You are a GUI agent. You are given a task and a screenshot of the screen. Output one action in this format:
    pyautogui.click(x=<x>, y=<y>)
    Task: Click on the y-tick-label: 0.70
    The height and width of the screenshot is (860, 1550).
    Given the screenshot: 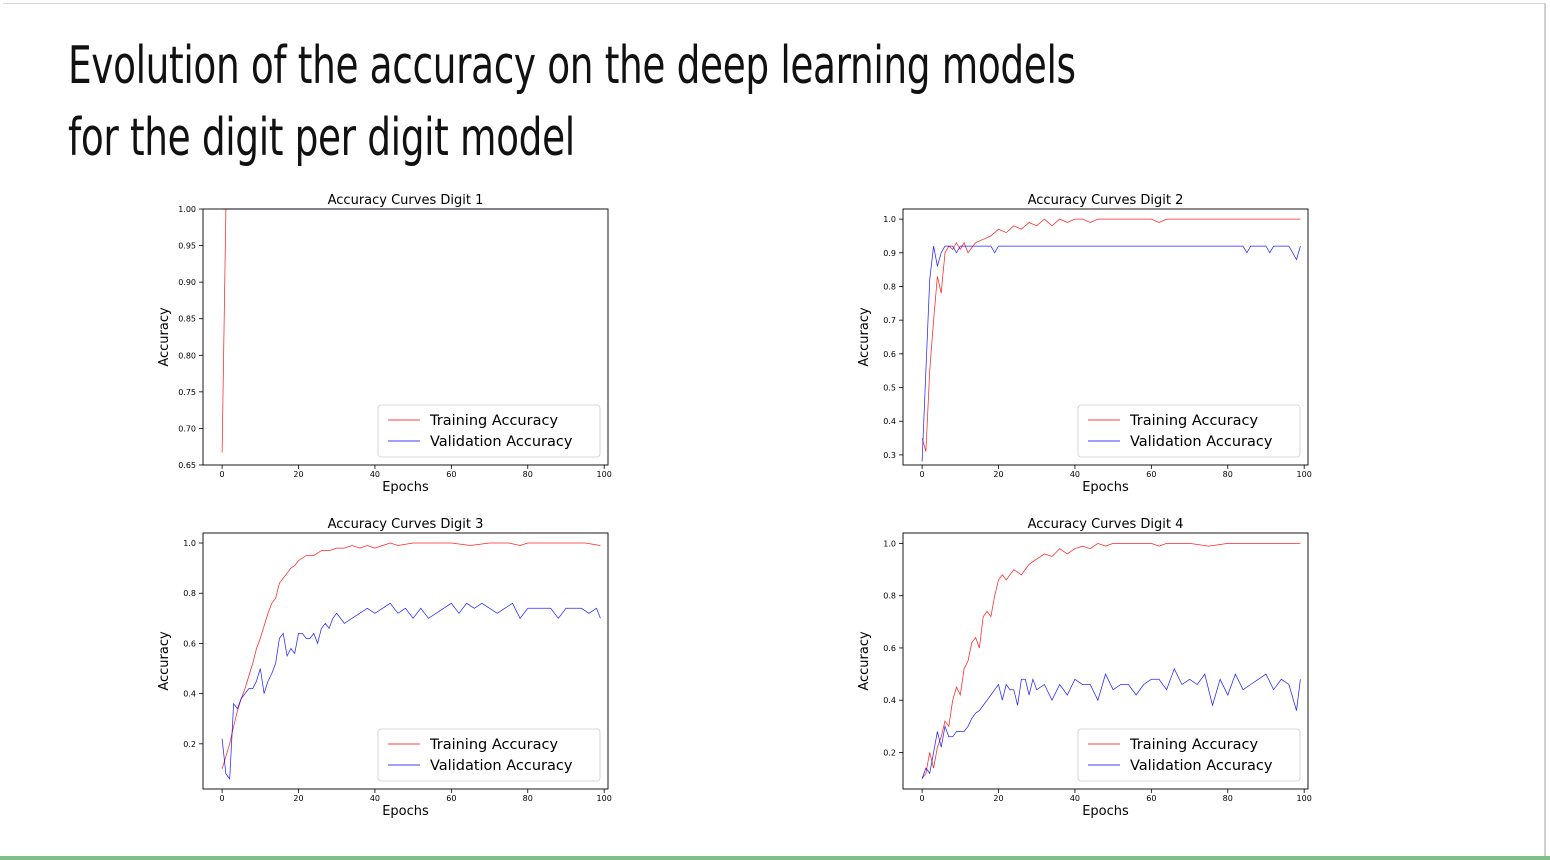 What is the action you would take?
    pyautogui.click(x=187, y=428)
    